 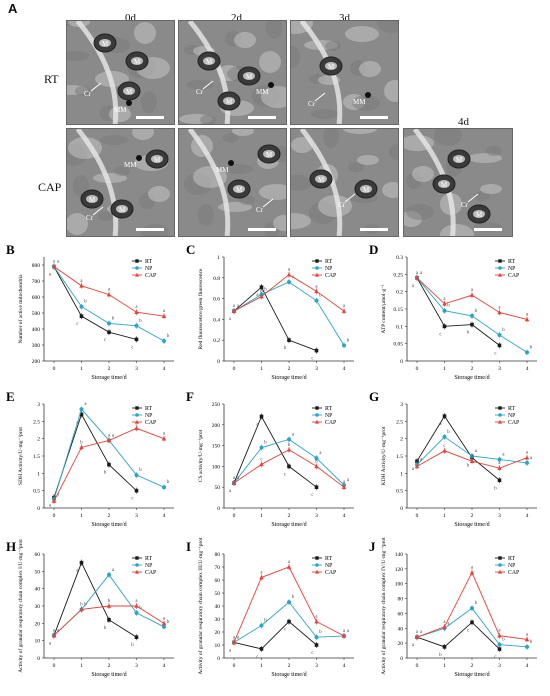 I want to click on y-tick-label: 0, so click(x=218, y=509).